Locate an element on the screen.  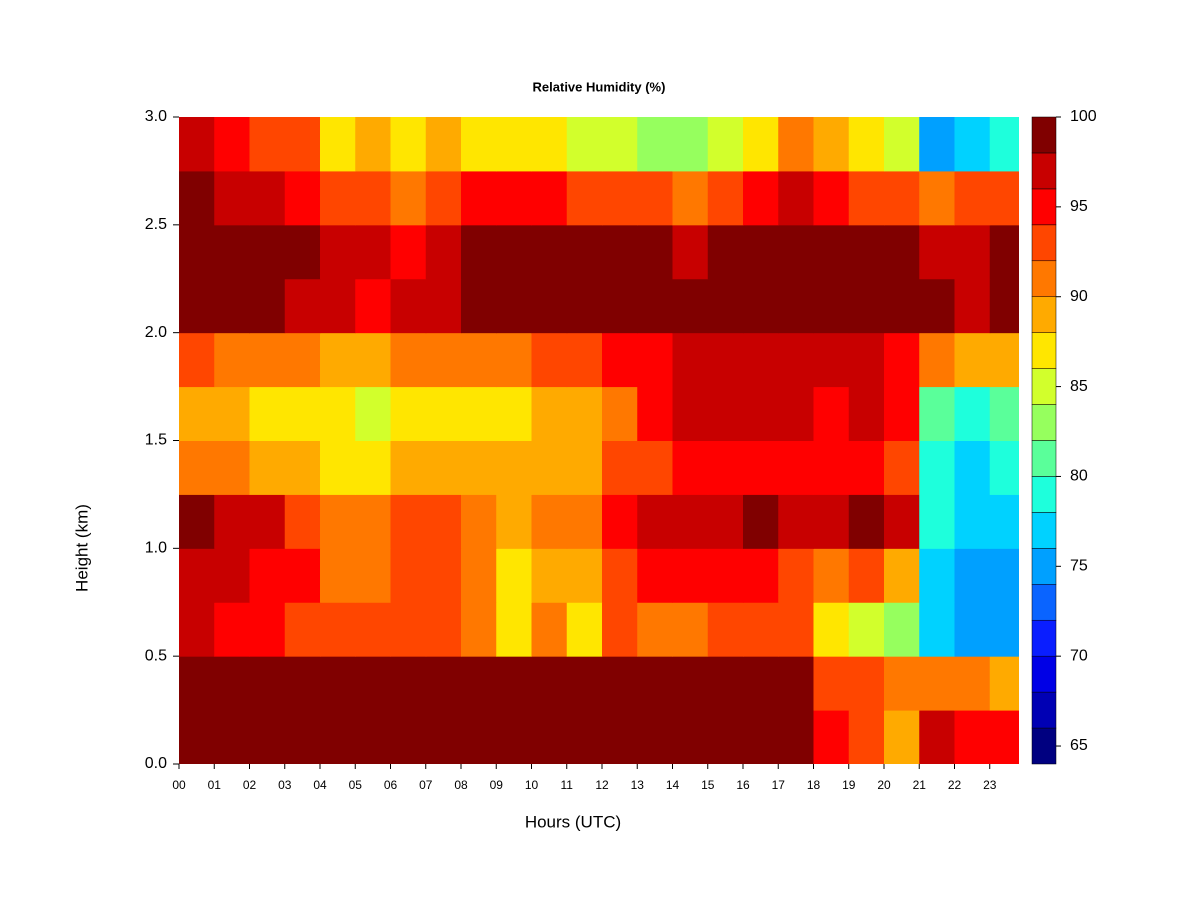
x-tick-label: 03 is located at coordinates (285, 785).